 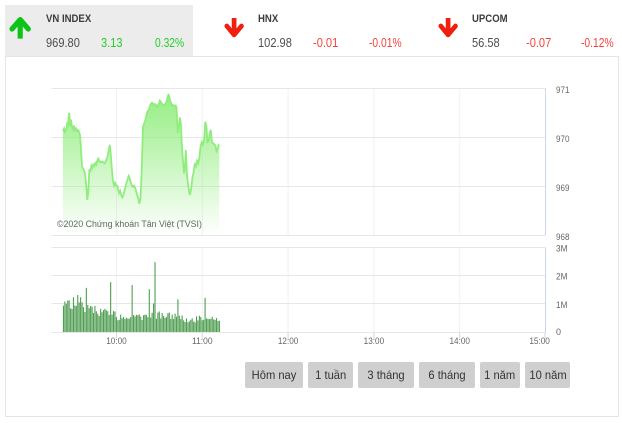 I want to click on svg-text: 0, so click(x=558, y=332).